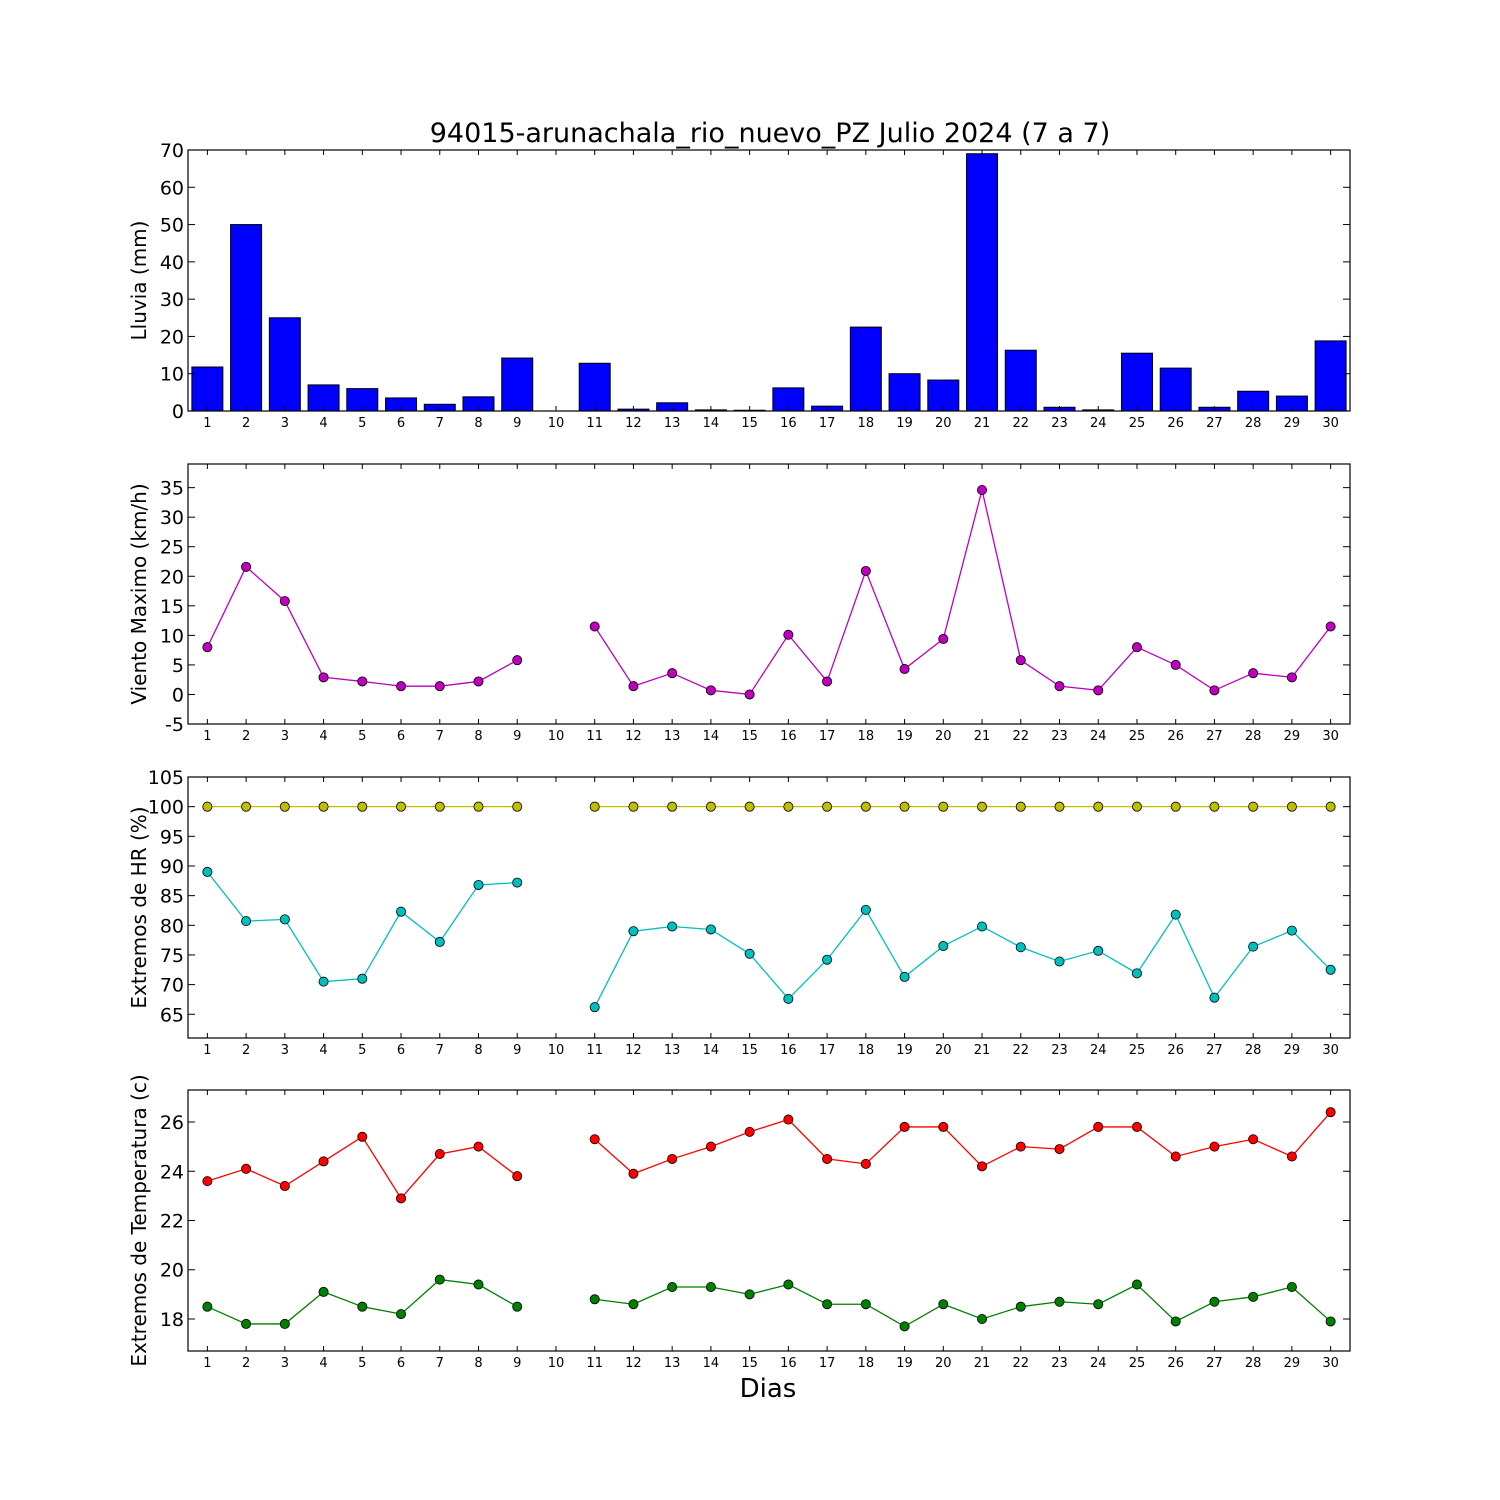 The width and height of the screenshot is (1500, 1500). I want to click on temperature-ytick-label: 22, so click(172, 1222).